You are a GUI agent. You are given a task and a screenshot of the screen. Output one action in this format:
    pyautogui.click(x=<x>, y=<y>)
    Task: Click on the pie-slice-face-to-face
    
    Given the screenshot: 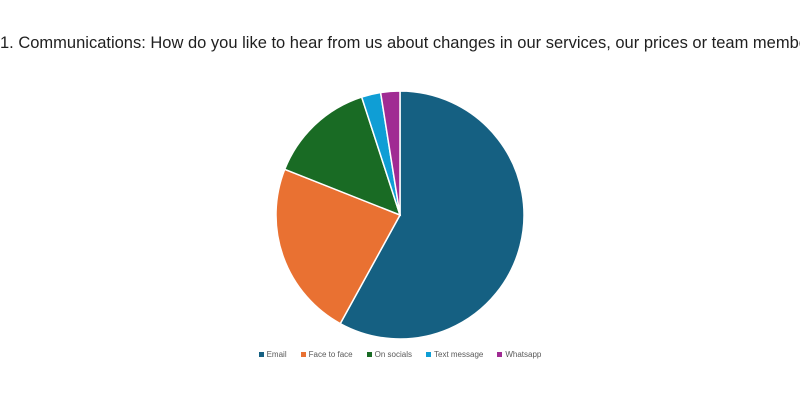 What is the action you would take?
    pyautogui.click(x=338, y=246)
    